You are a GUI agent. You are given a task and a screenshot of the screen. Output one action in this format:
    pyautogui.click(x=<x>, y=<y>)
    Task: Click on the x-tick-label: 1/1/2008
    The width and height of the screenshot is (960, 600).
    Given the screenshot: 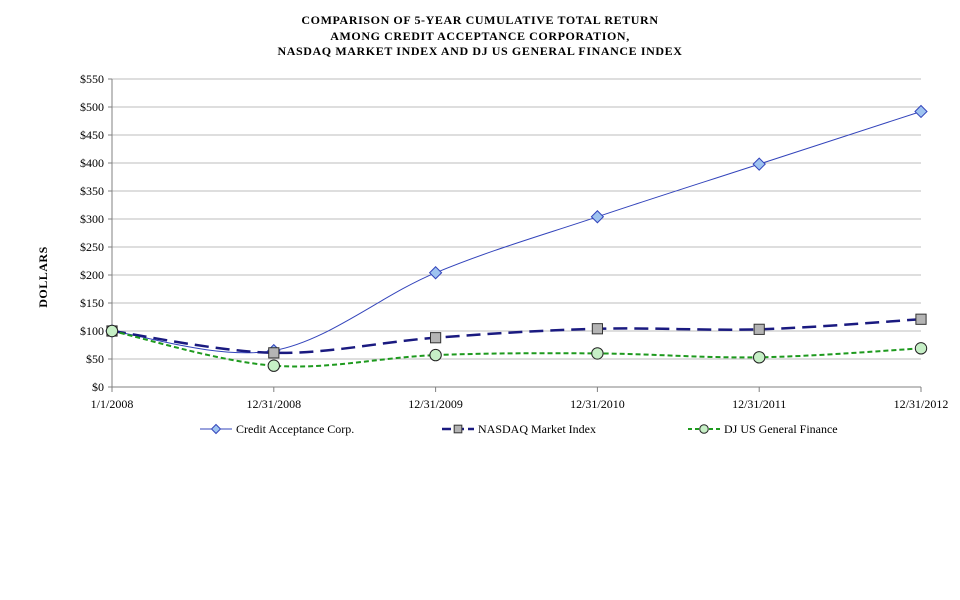 What is the action you would take?
    pyautogui.click(x=112, y=404)
    